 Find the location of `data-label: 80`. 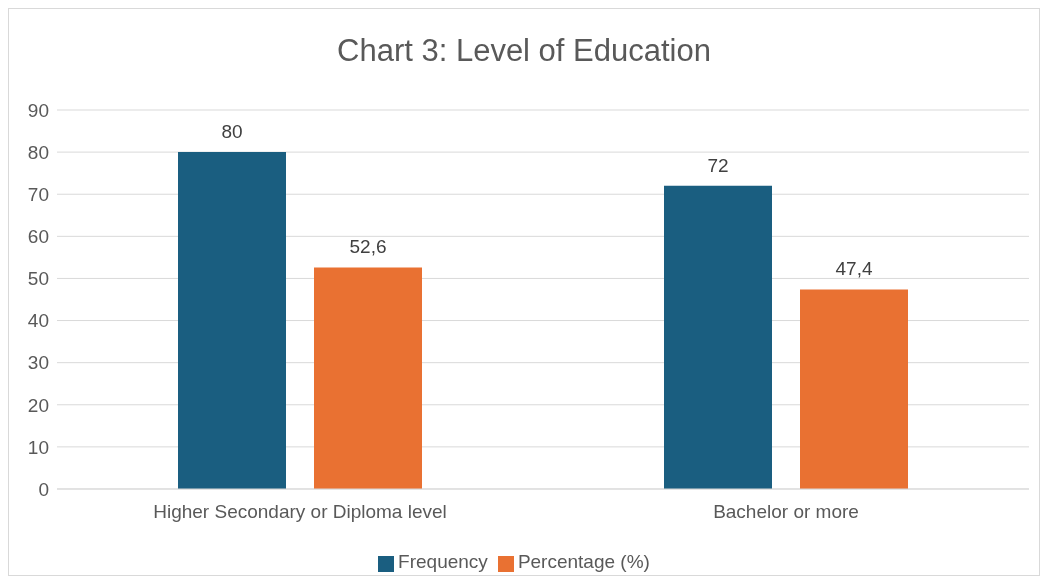

data-label: 80 is located at coordinates (232, 132).